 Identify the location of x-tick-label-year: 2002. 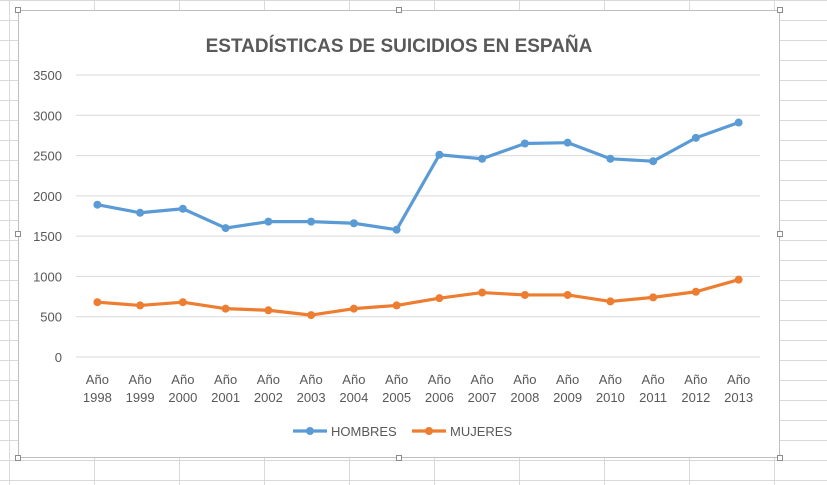
(268, 397).